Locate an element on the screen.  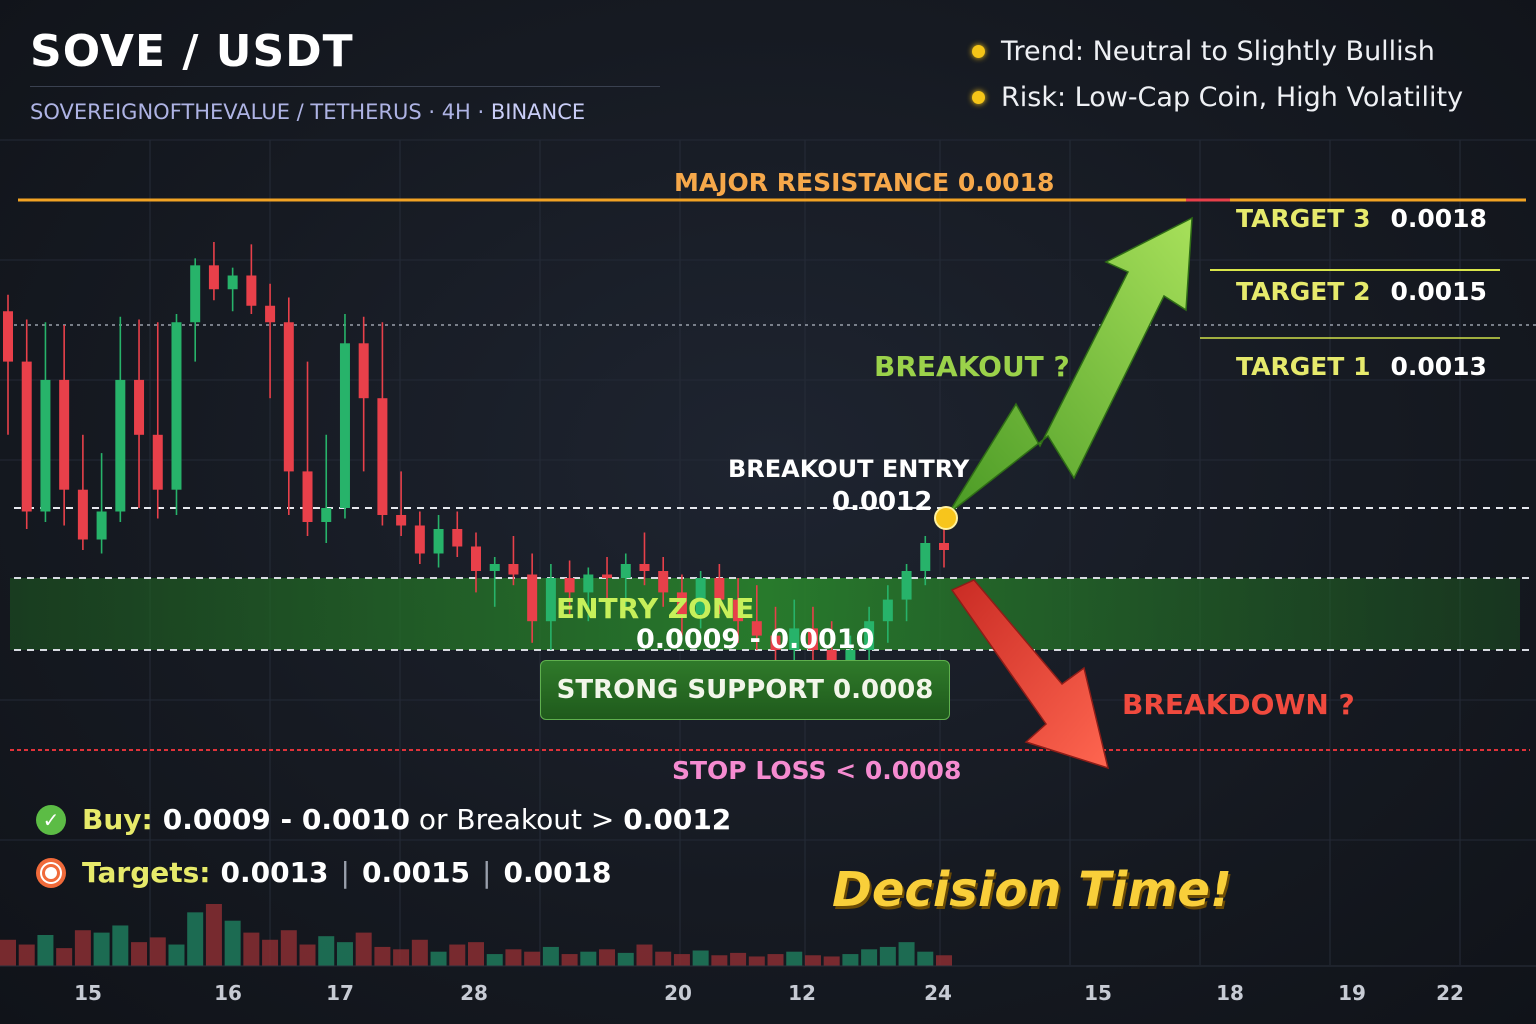
bear-arrow is located at coordinates (1030, 674).